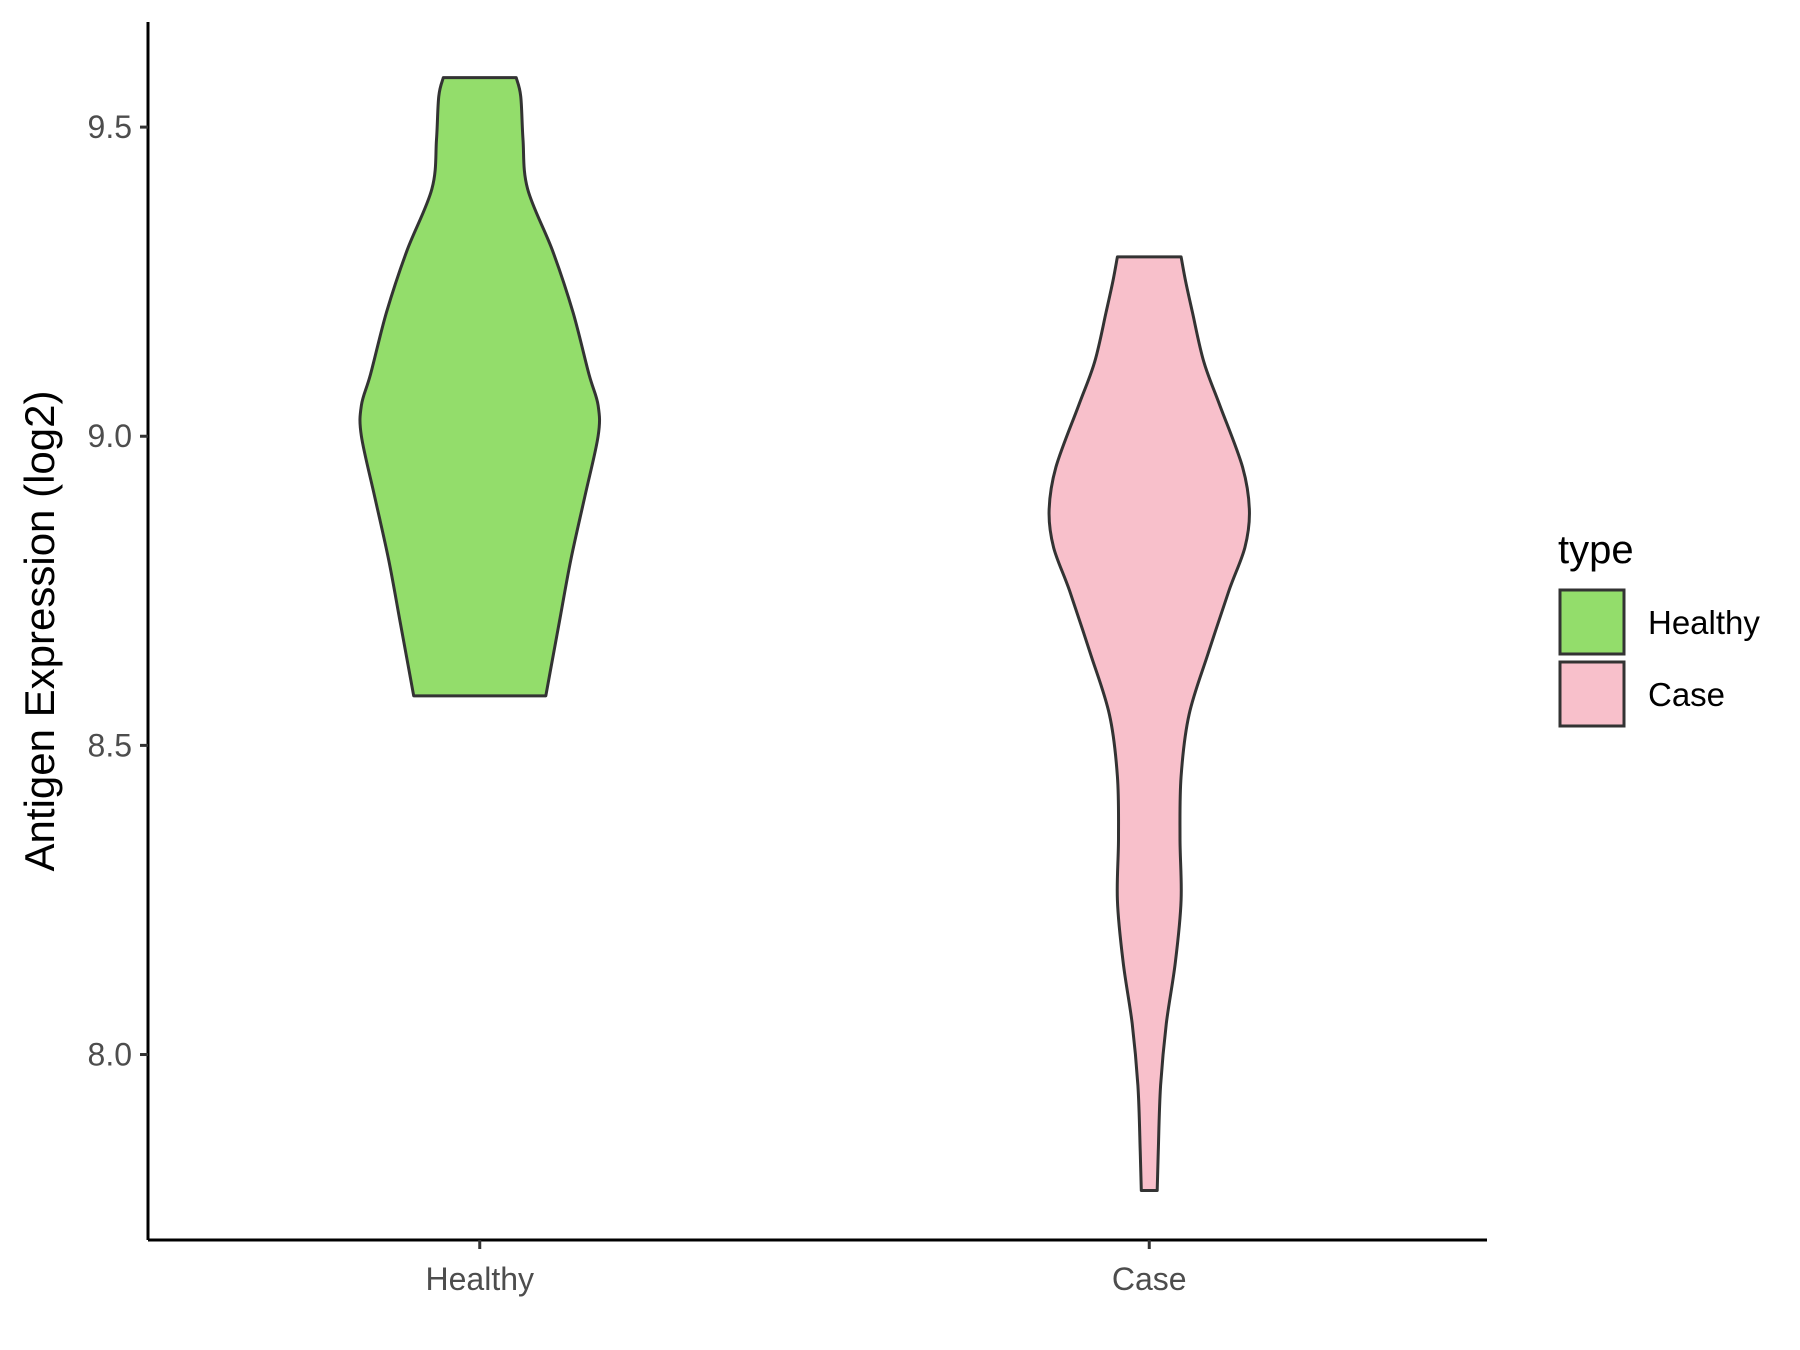 This screenshot has width=1800, height=1350. Describe the element at coordinates (1592, 694) in the screenshot. I see `legend-swatch-case` at that location.